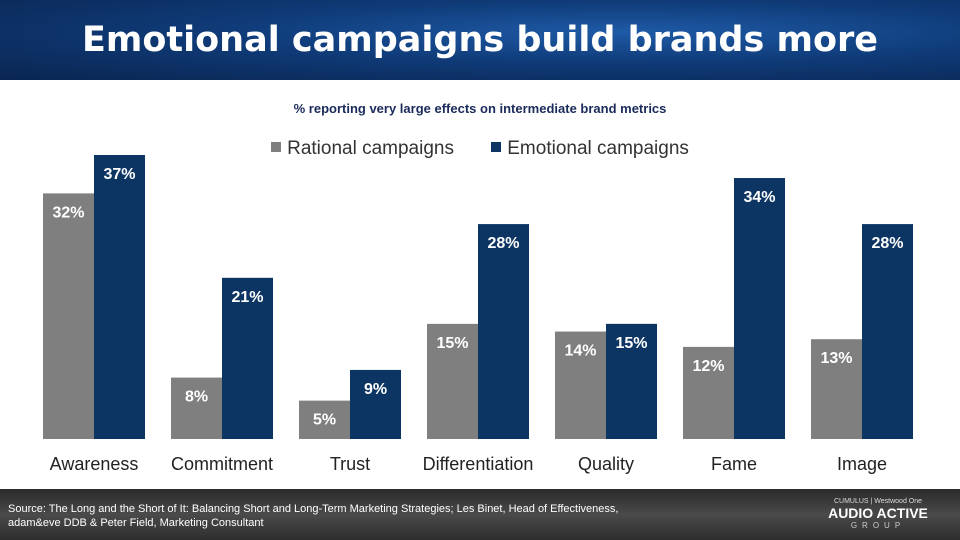  I want to click on bar-rational-commitment, so click(196, 408).